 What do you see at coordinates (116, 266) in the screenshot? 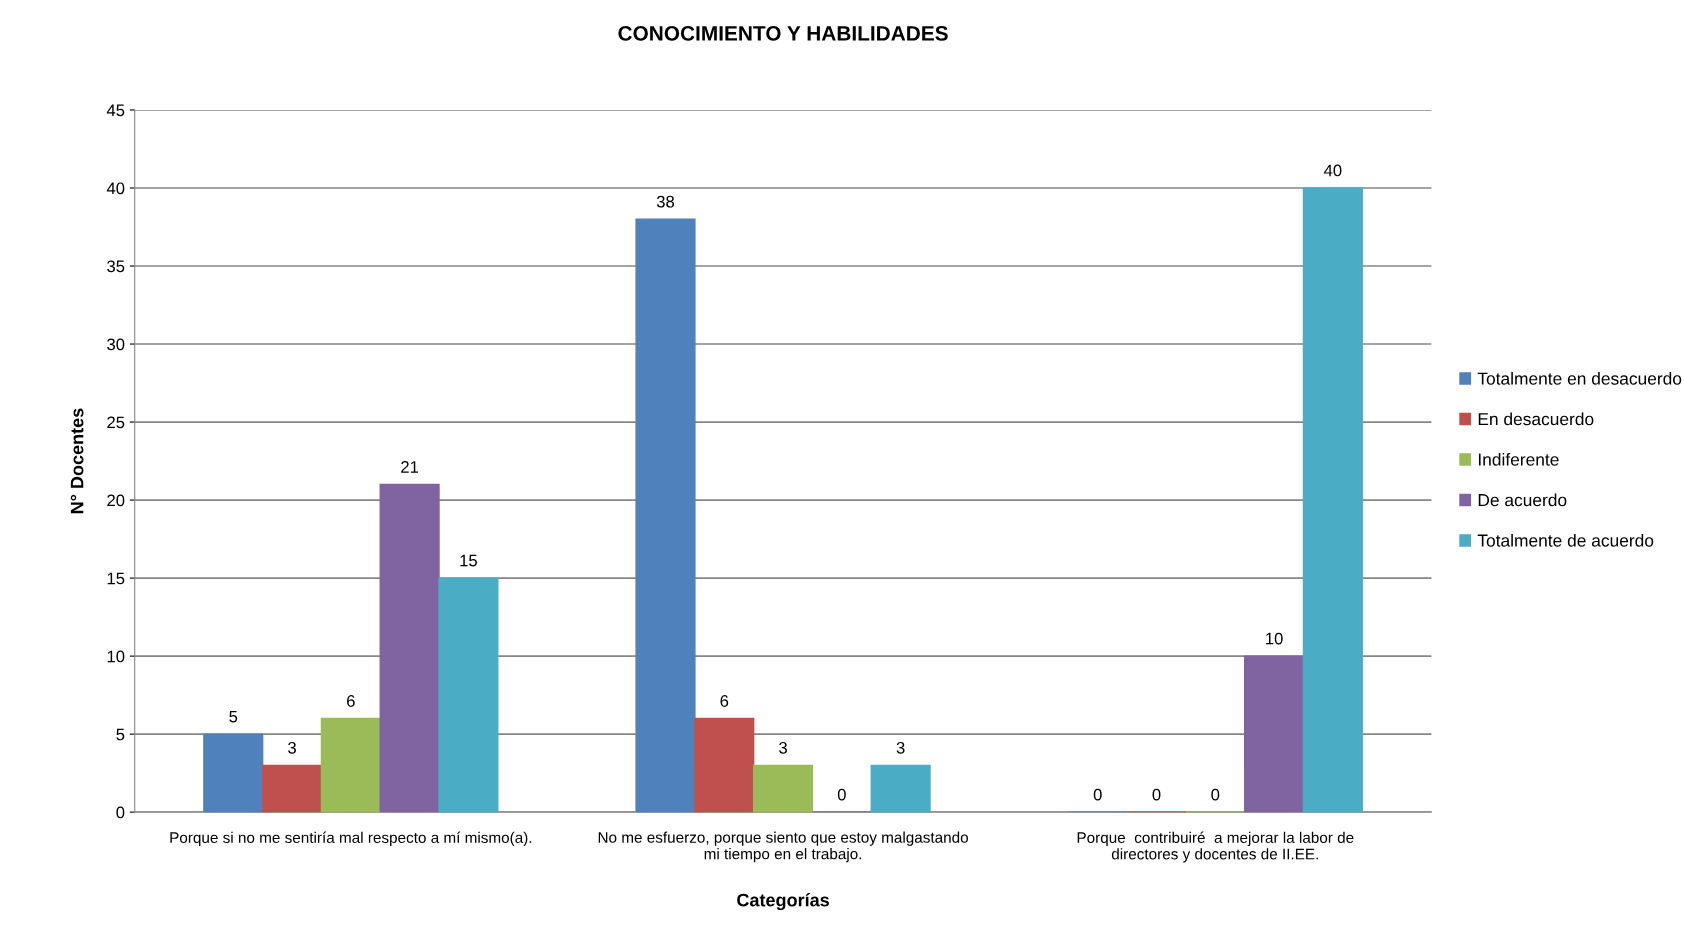
I see `y-tick-label: 35` at bounding box center [116, 266].